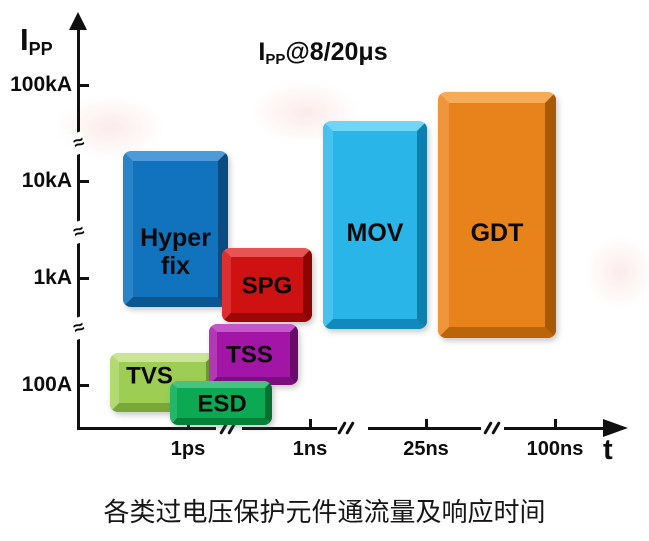  Describe the element at coordinates (615, 428) in the screenshot. I see `x-axis-arrow-icon` at that location.